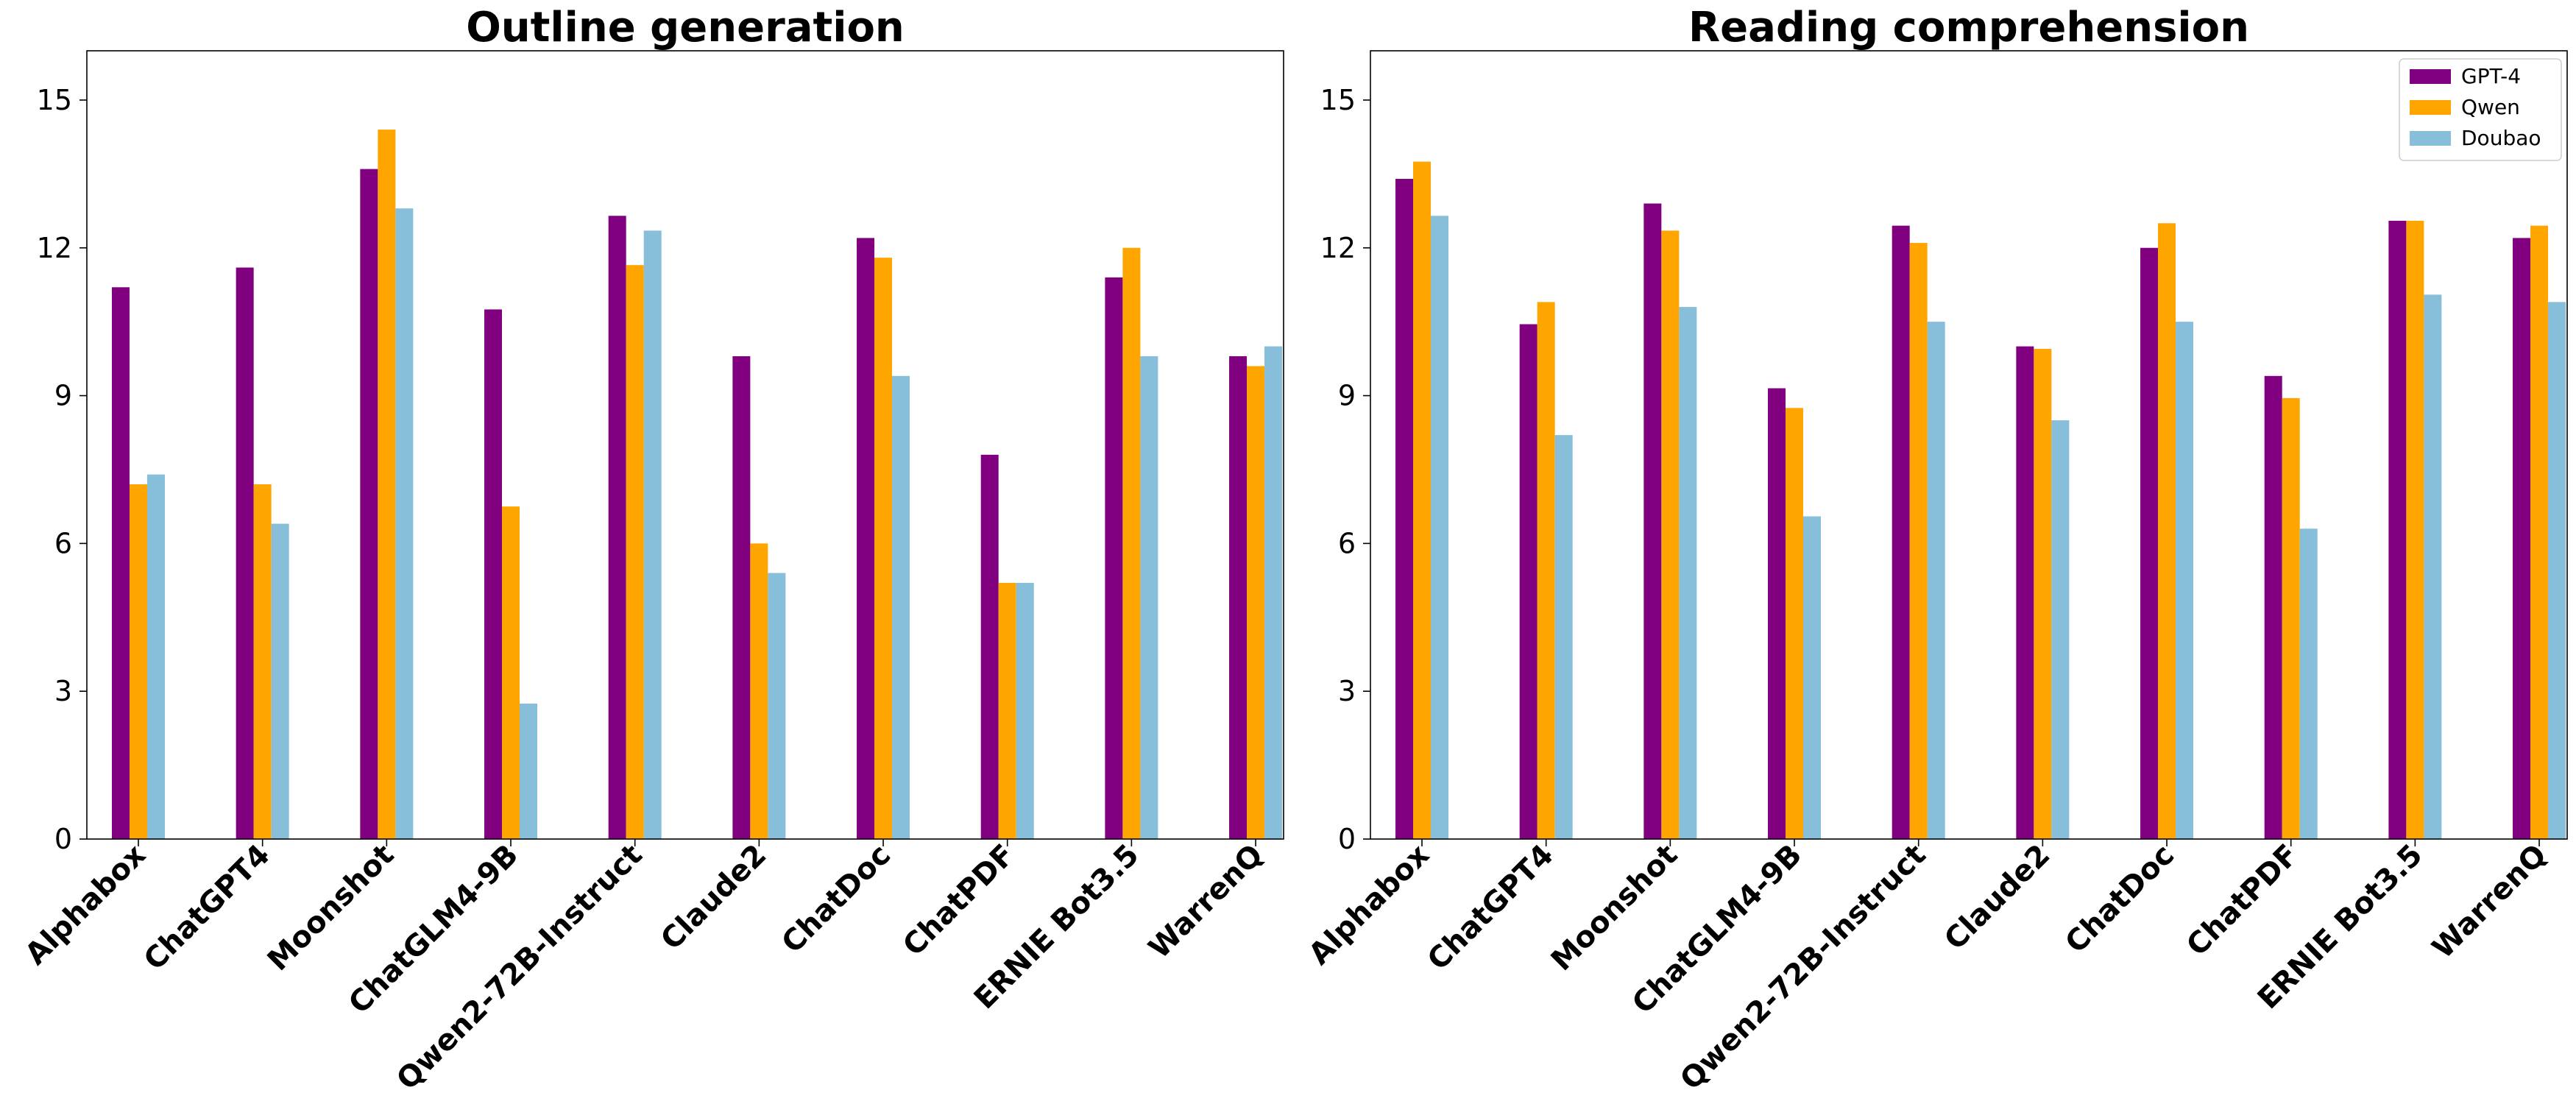 The image size is (2576, 1104). I want to click on chart-title: Reading comprehension, so click(1968, 28).